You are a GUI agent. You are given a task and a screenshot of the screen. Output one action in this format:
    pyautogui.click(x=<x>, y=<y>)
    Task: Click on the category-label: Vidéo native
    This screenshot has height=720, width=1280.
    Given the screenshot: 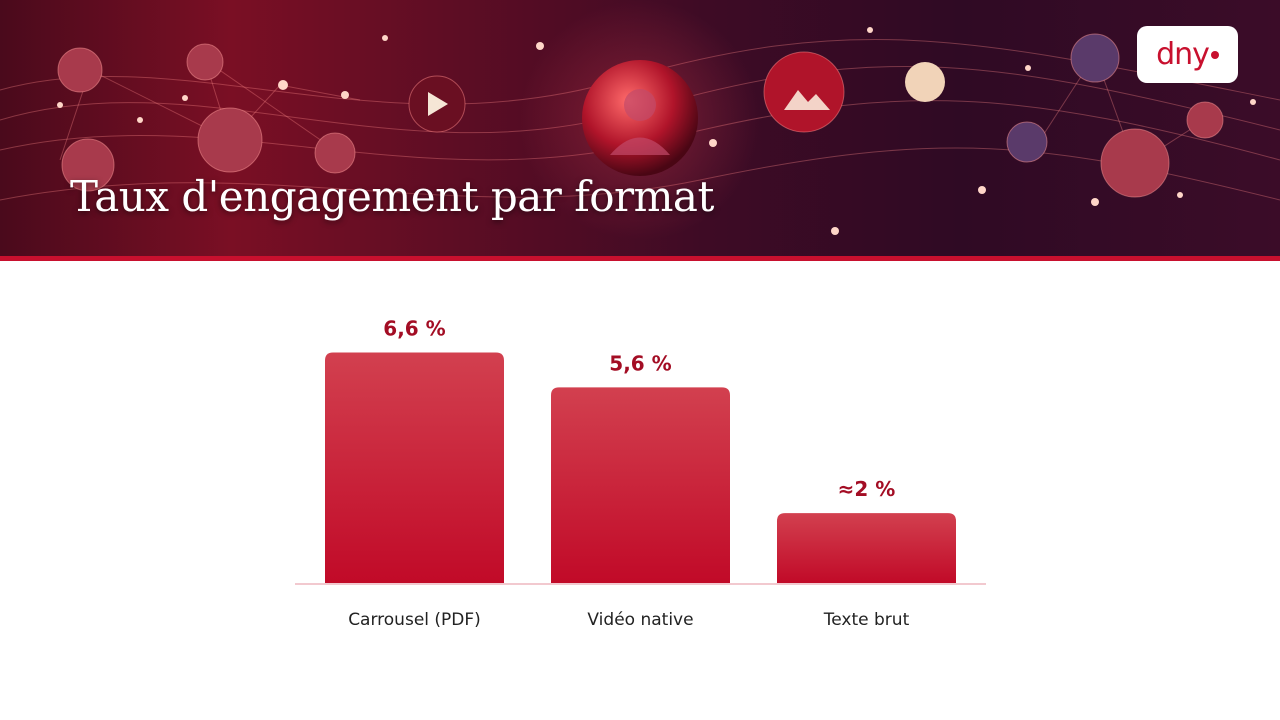 What is the action you would take?
    pyautogui.click(x=640, y=620)
    